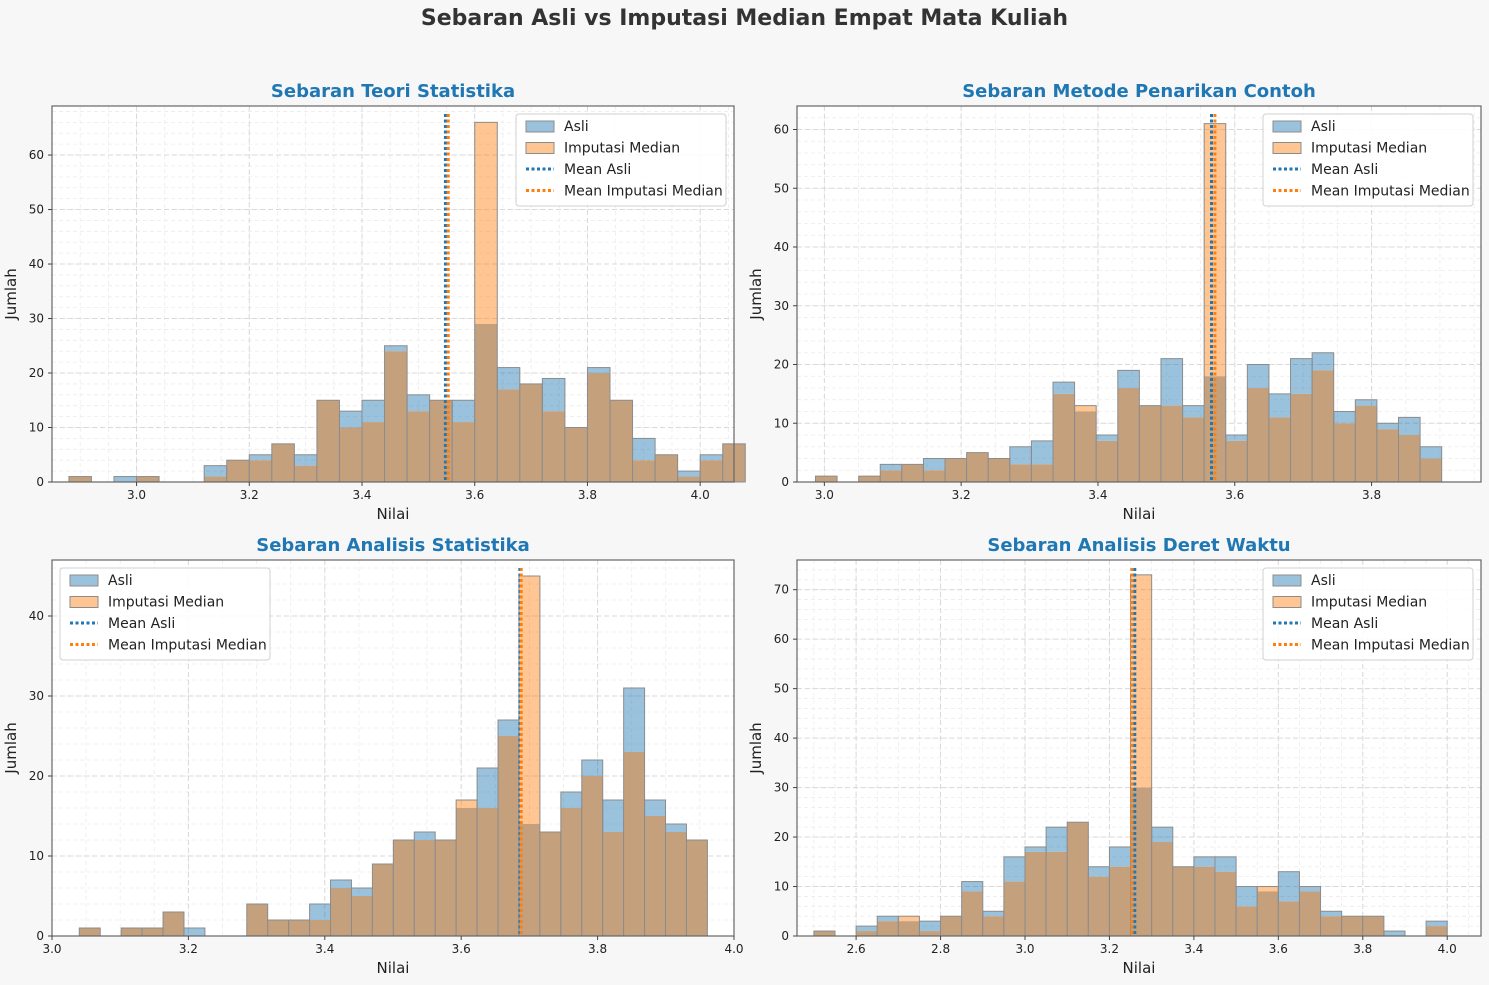  What do you see at coordinates (781, 590) in the screenshot?
I see `y-tick-label: 70` at bounding box center [781, 590].